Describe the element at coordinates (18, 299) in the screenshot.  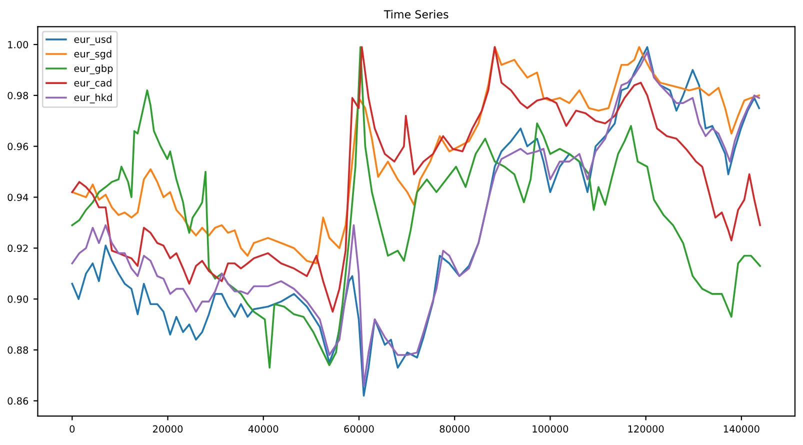
I see `y-tick-label: 0.90` at that location.